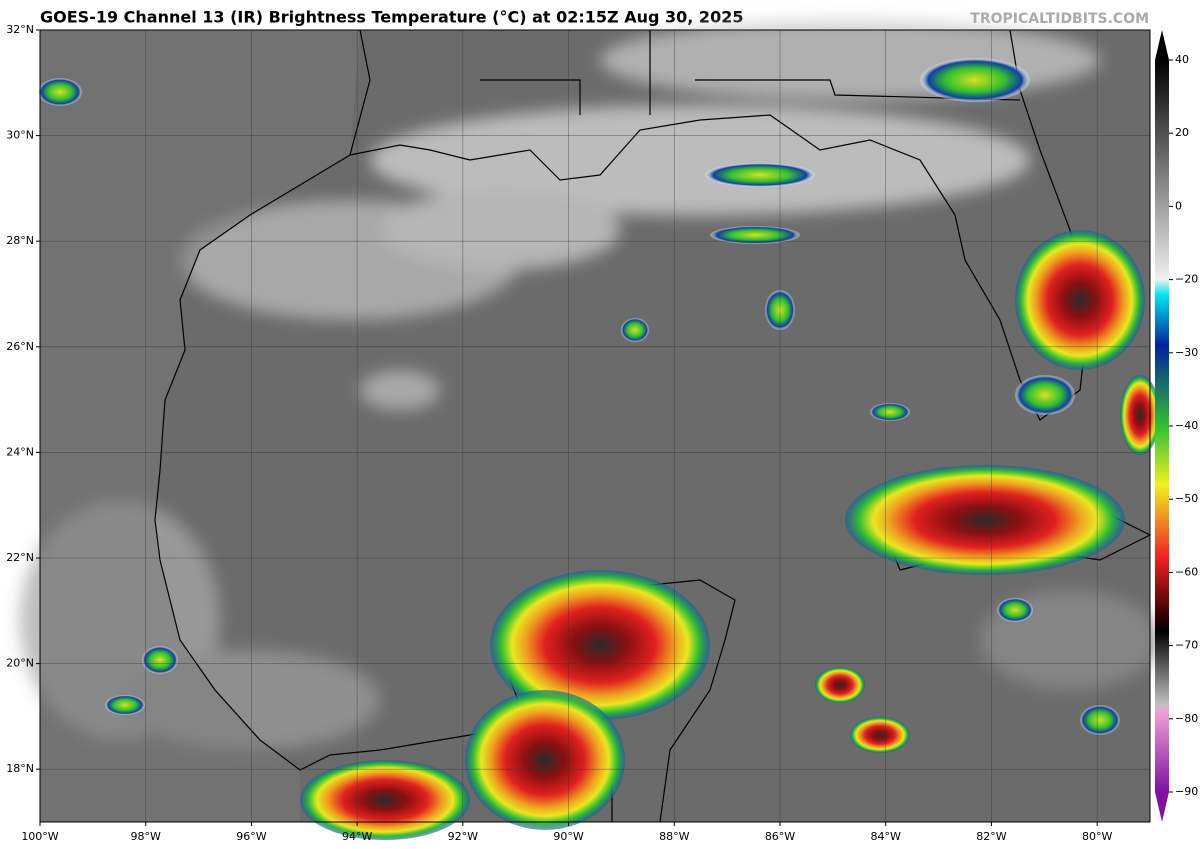 This screenshot has width=1200, height=849. I want to click on lat-tick-label: 30°N, so click(20, 135).